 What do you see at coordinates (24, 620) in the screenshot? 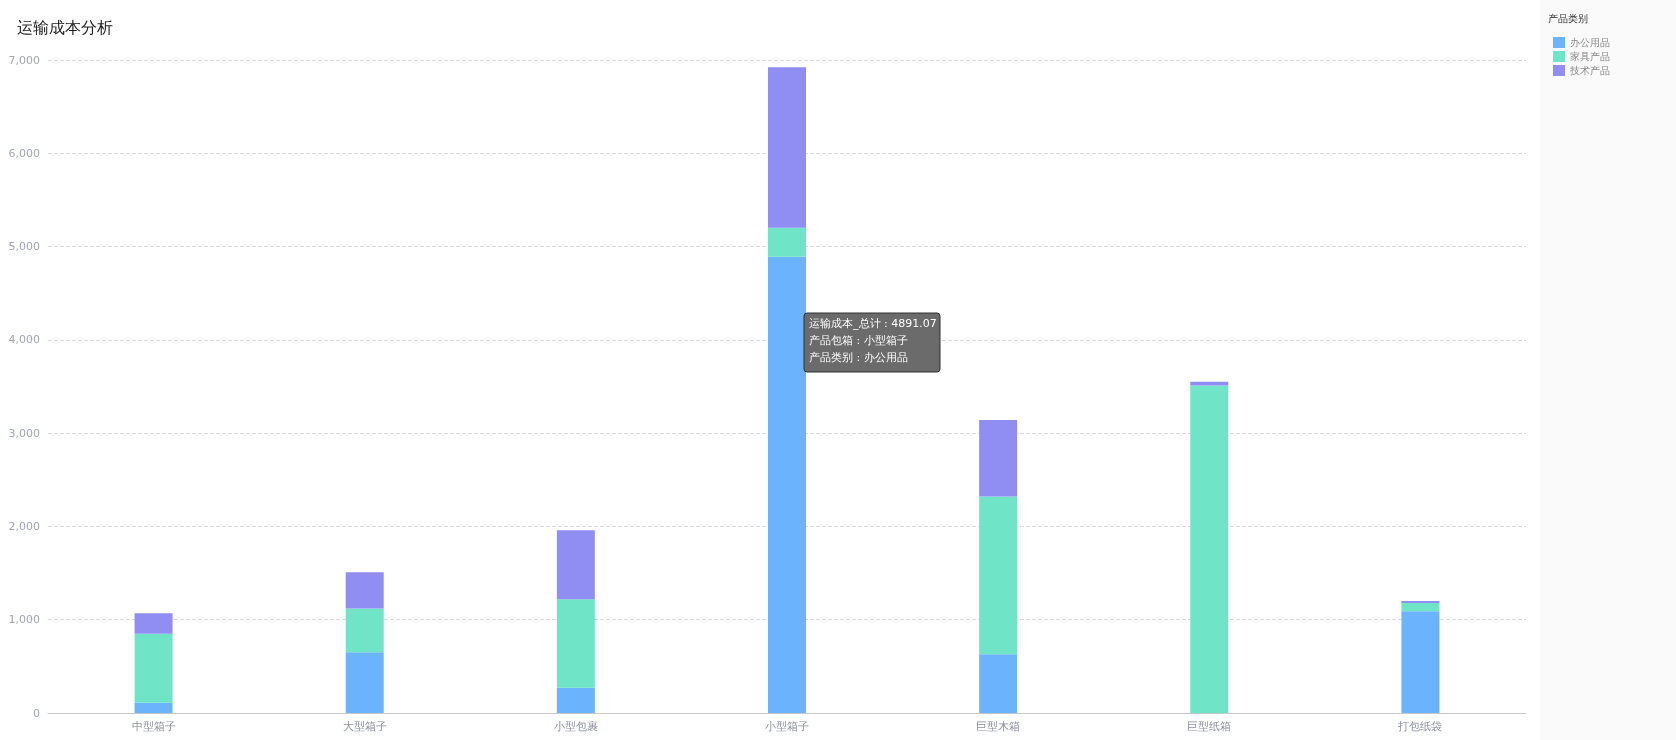
I see `y-tick-label: 1,000` at bounding box center [24, 620].